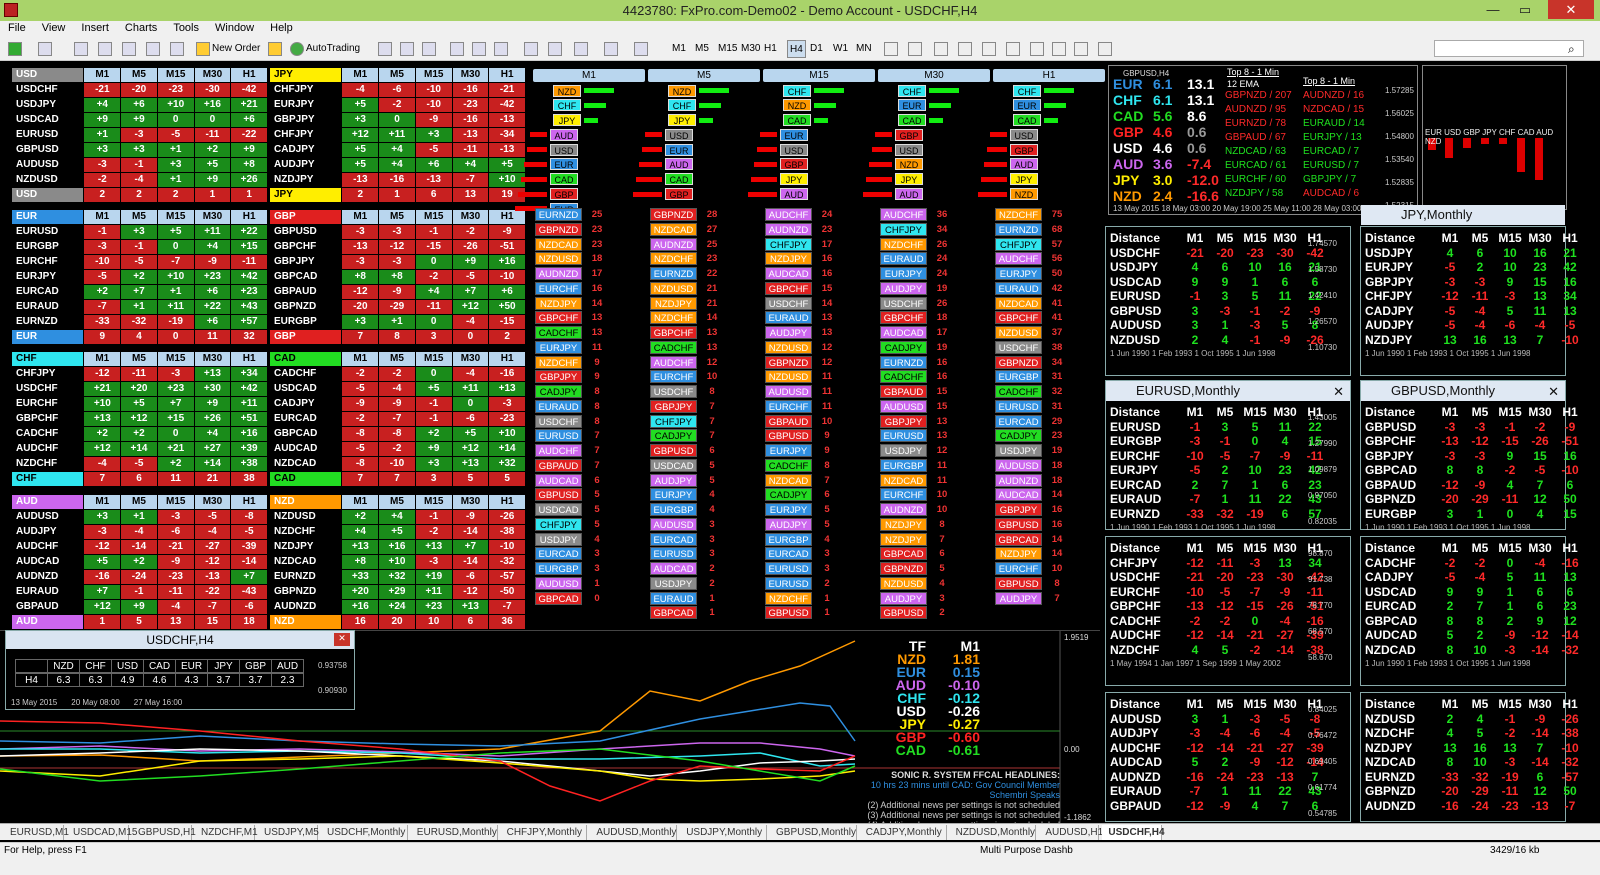 The width and height of the screenshot is (1600, 875). I want to click on chart-tab: USDCHF,H4, so click(1133, 832).